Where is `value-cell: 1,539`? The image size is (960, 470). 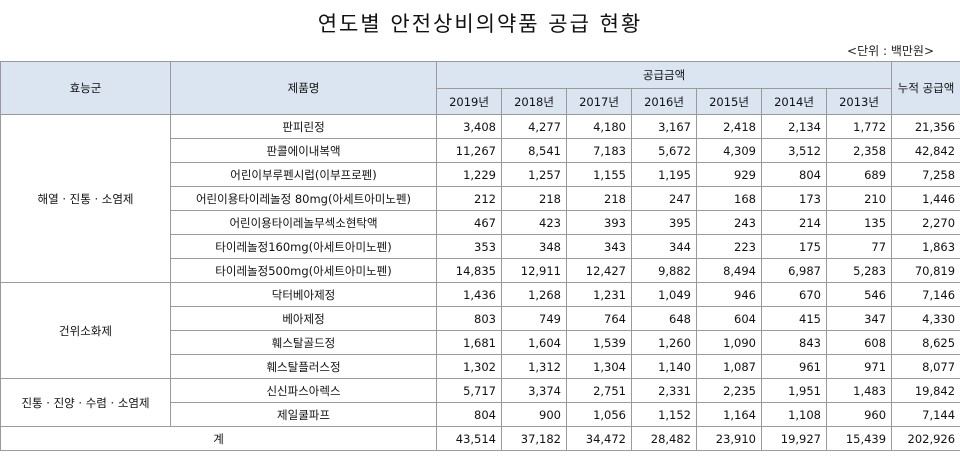
value-cell: 1,539 is located at coordinates (599, 342).